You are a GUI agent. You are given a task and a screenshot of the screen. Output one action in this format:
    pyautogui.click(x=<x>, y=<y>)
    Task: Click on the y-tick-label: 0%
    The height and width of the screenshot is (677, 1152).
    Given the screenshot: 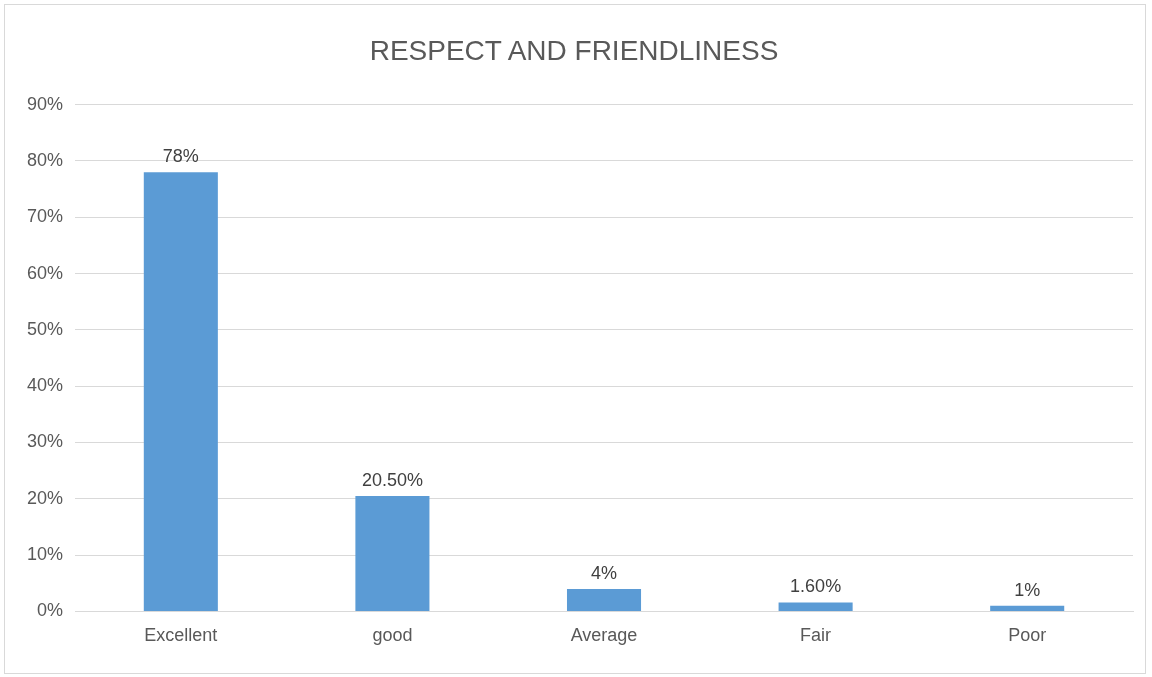 What is the action you would take?
    pyautogui.click(x=50, y=610)
    